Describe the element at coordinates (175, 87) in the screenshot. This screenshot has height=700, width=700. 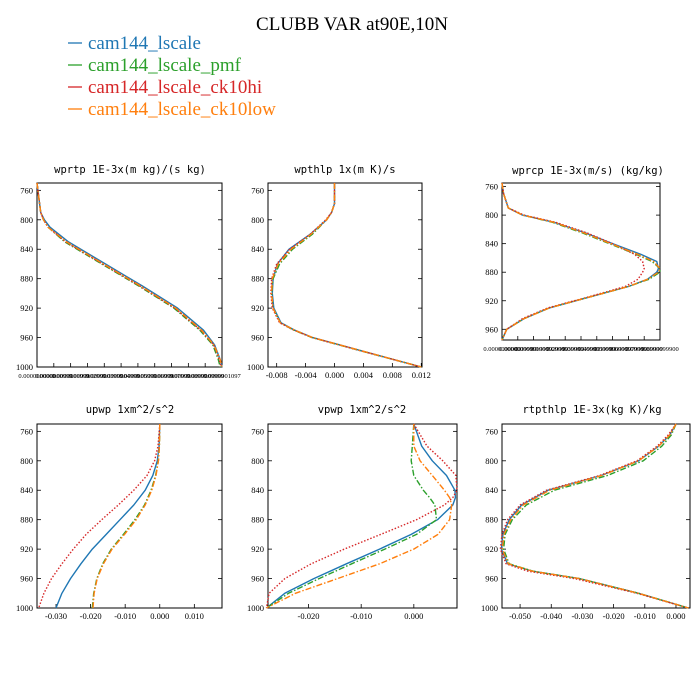
I see `legend-label: cam144_lscale_ck10hi` at that location.